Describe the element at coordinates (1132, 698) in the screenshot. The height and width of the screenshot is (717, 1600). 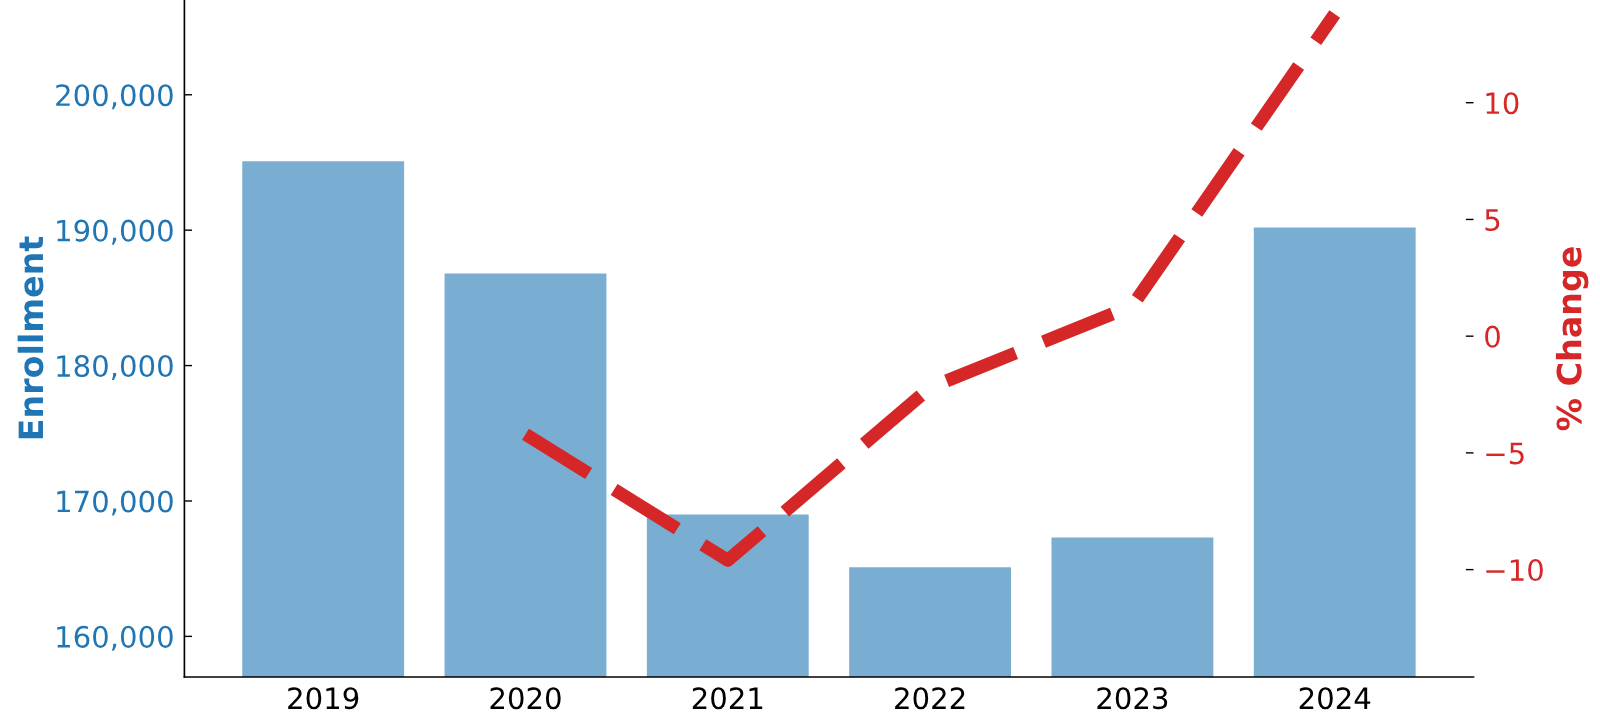
I see `x-tick-label: 2023` at that location.